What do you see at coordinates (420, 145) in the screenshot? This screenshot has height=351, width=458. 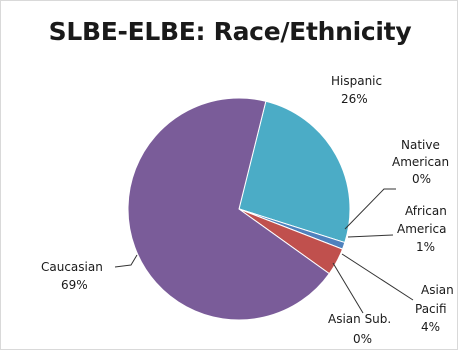 I see `label-native-american-name-1: Native` at bounding box center [420, 145].